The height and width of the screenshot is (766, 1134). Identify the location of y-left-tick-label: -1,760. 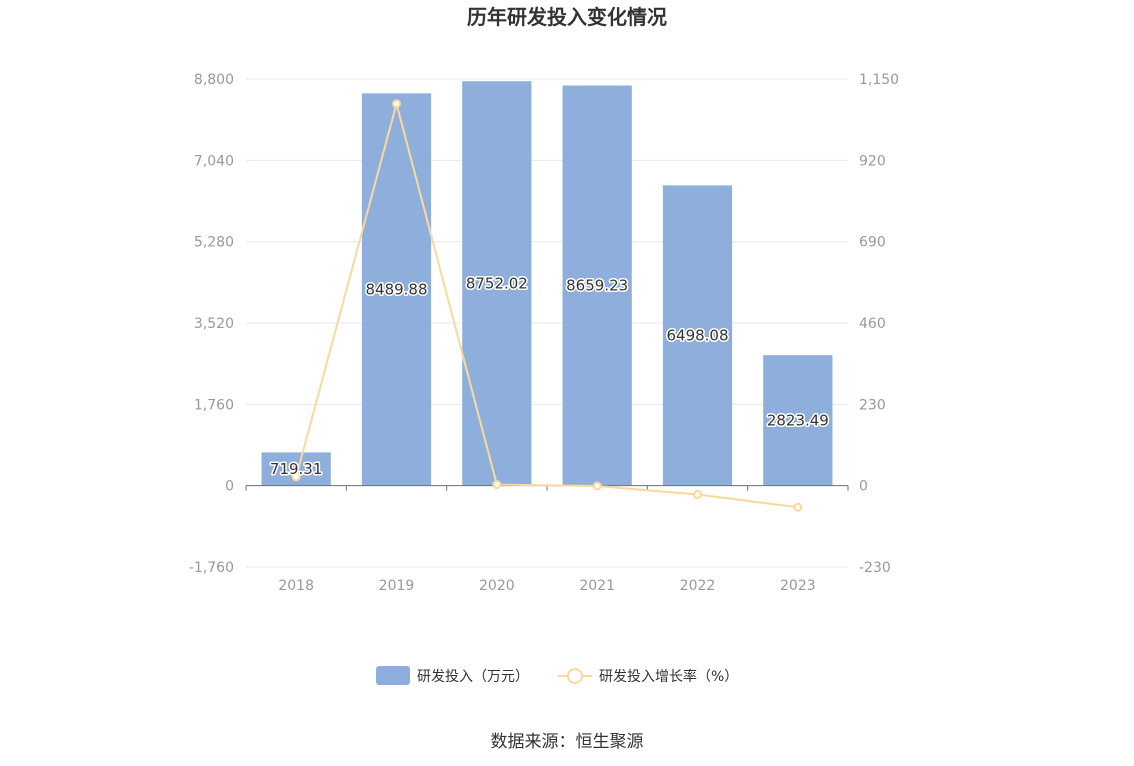
(211, 568).